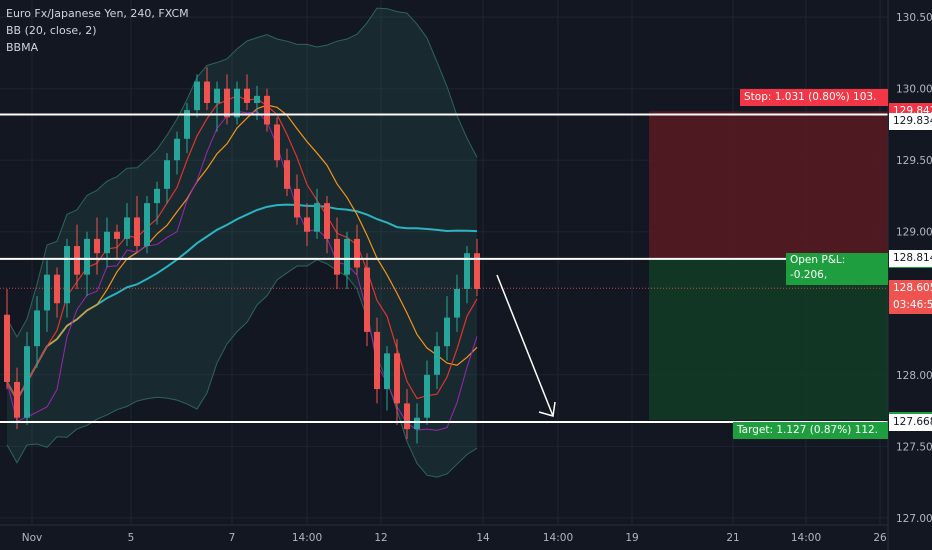 The height and width of the screenshot is (550, 932). Describe the element at coordinates (22, 47) in the screenshot. I see `bbma-indicator-label: BBMA` at that location.